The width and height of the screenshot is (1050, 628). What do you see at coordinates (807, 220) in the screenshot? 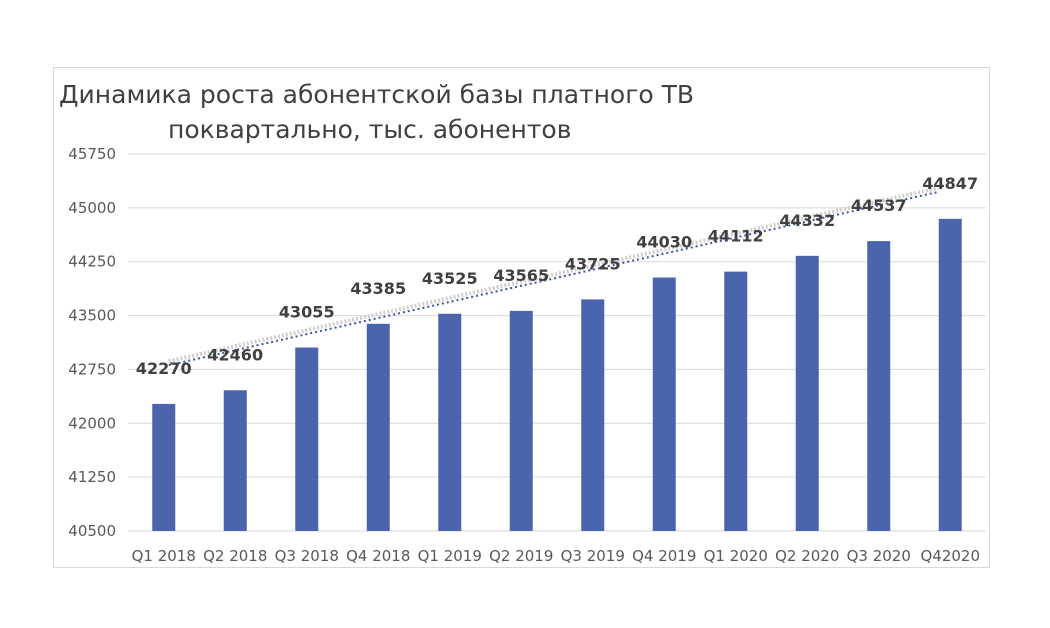
I see `data-label: 44332` at bounding box center [807, 220].